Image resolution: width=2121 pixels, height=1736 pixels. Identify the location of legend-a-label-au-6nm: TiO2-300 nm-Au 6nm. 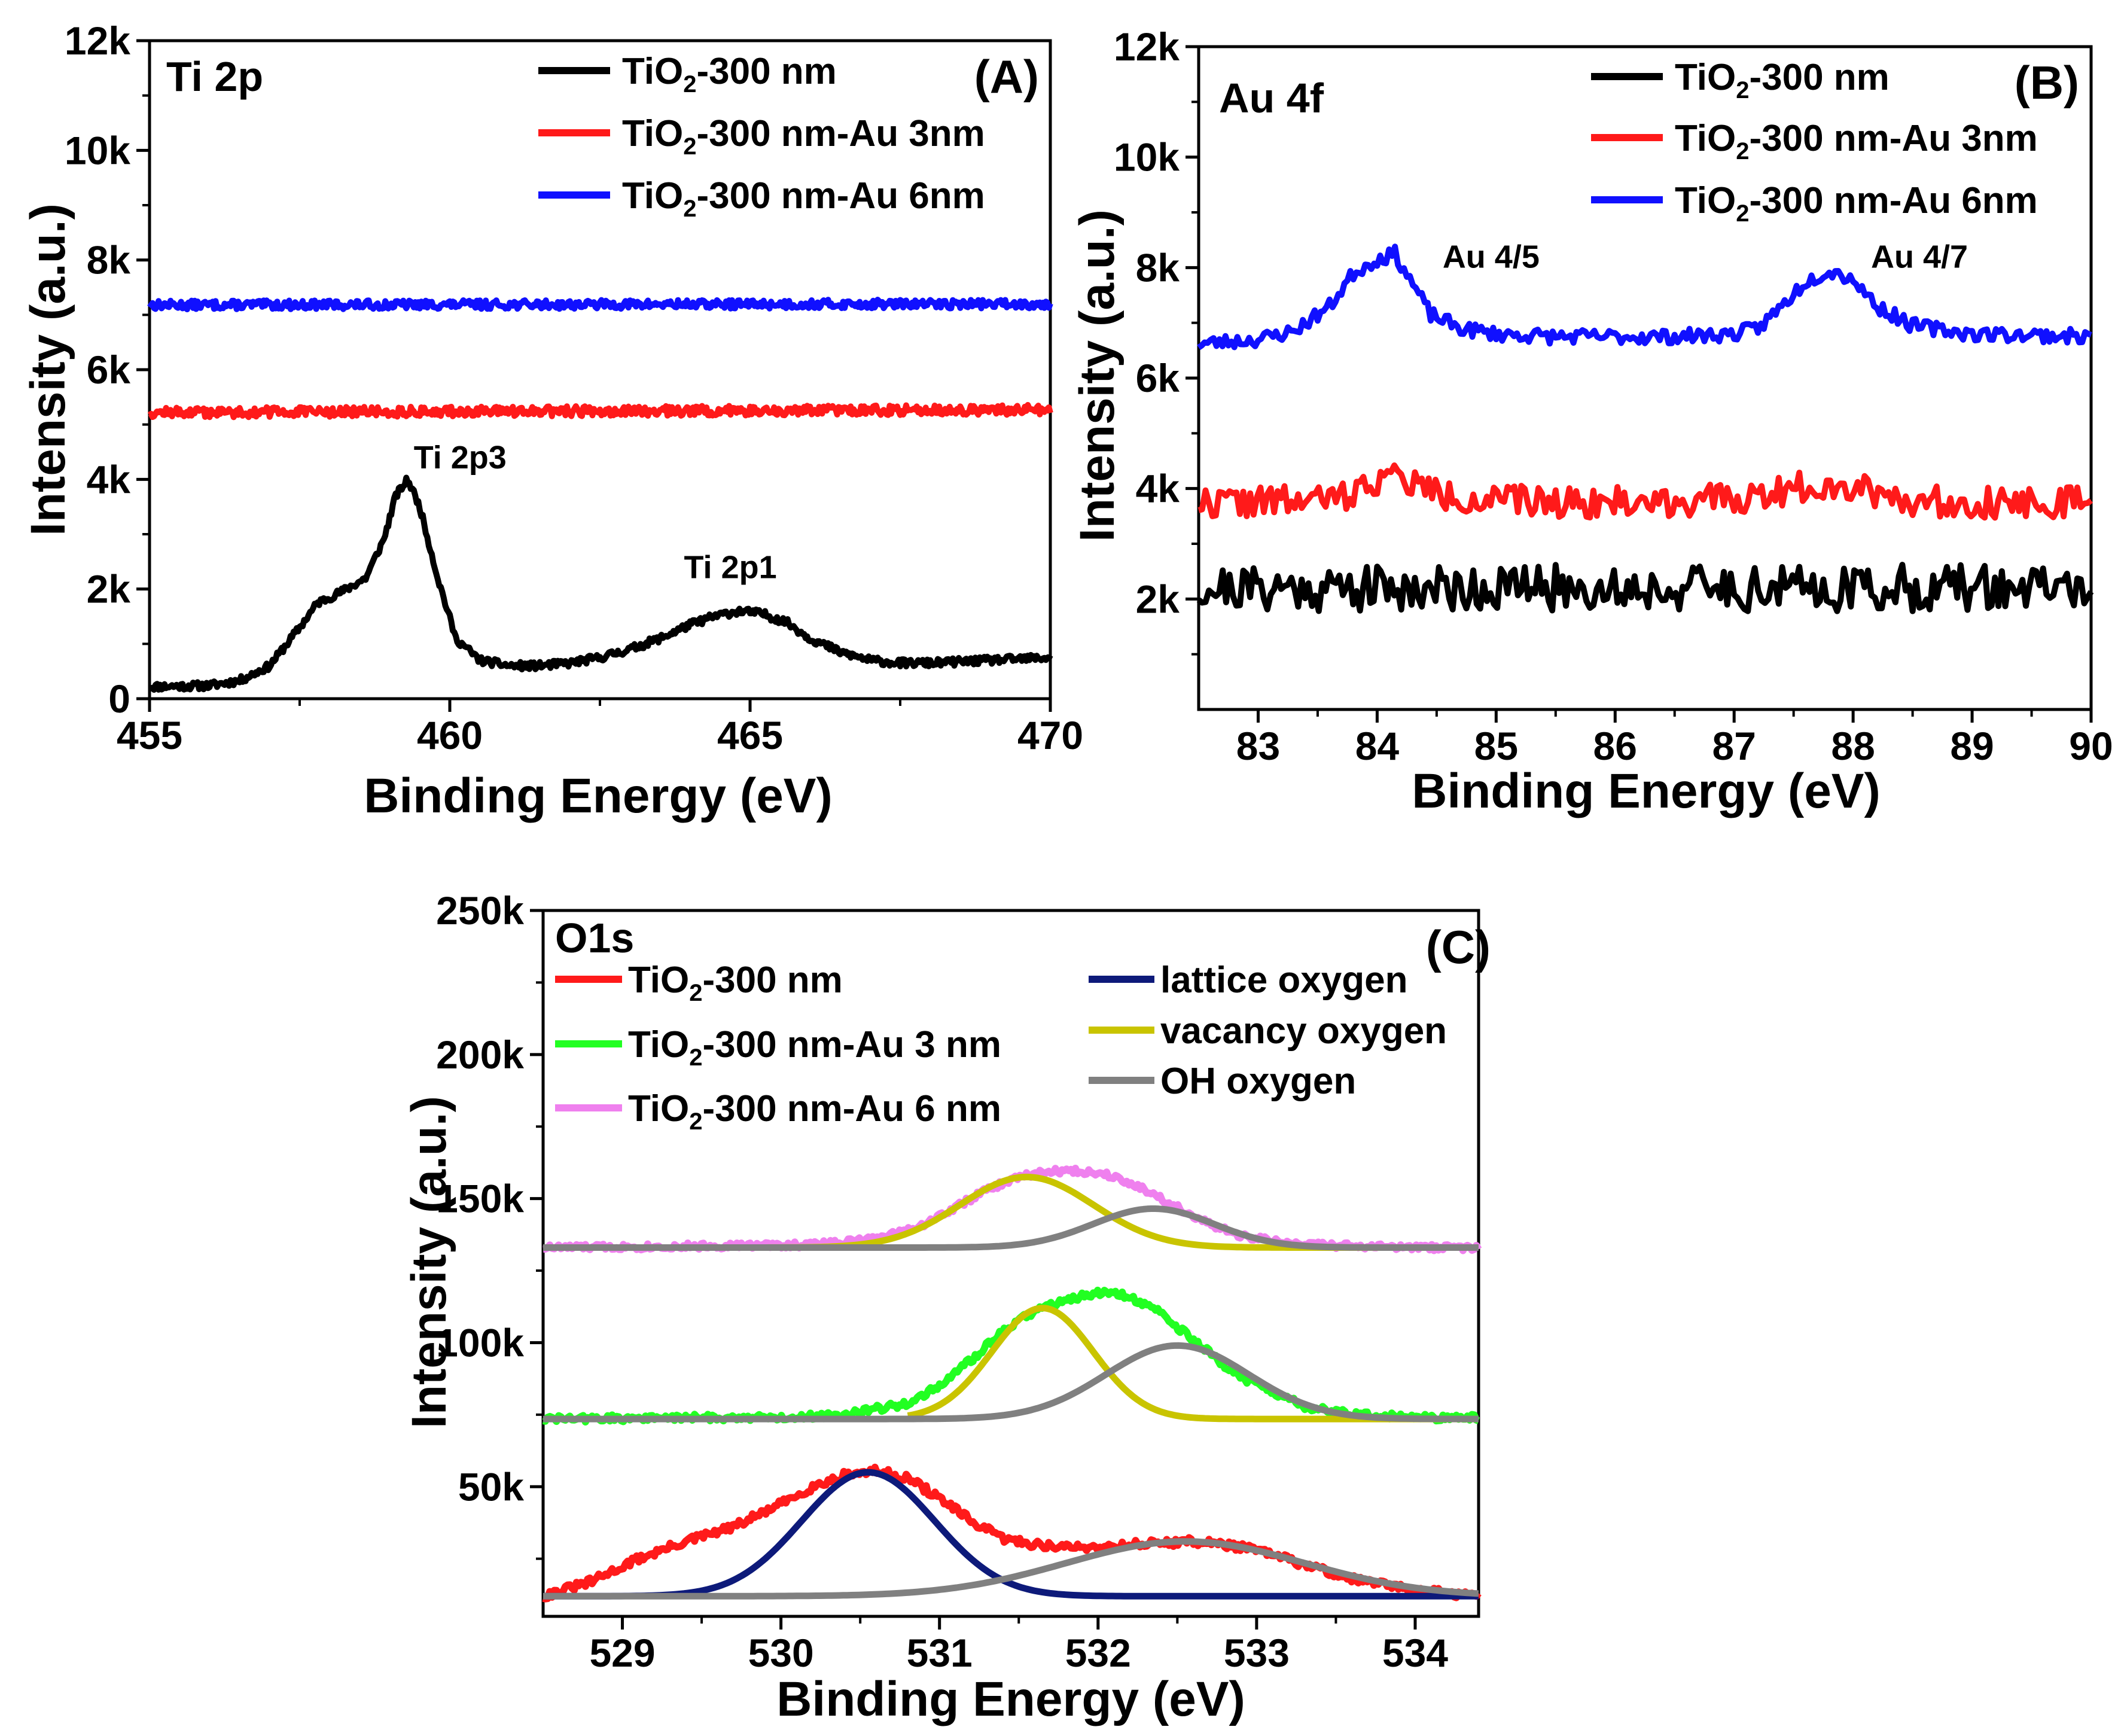
(803, 198).